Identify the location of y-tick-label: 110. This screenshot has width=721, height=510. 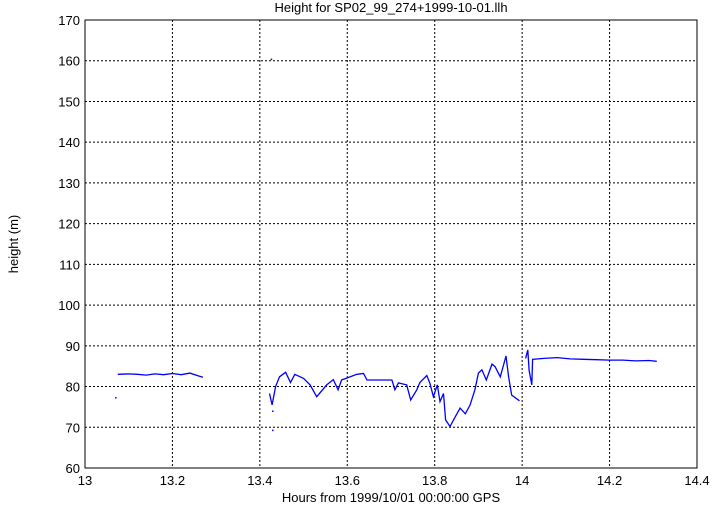
(69, 264).